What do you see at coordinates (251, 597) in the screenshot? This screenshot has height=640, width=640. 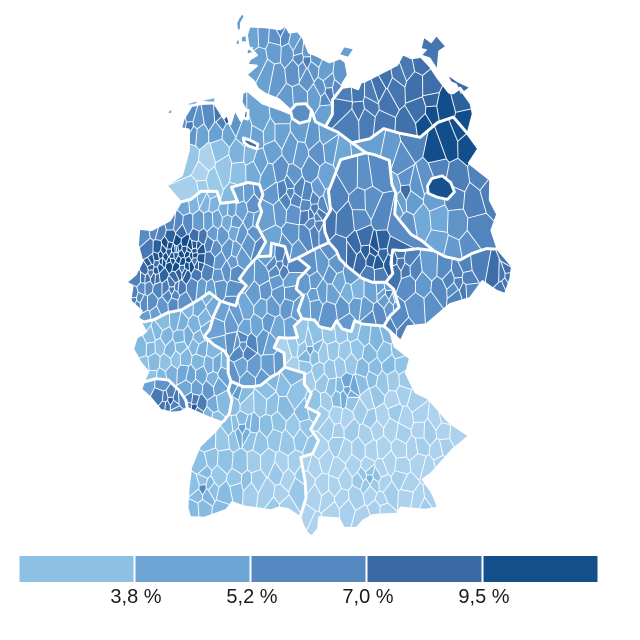 I see `svg-text: 5,2 %` at bounding box center [251, 597].